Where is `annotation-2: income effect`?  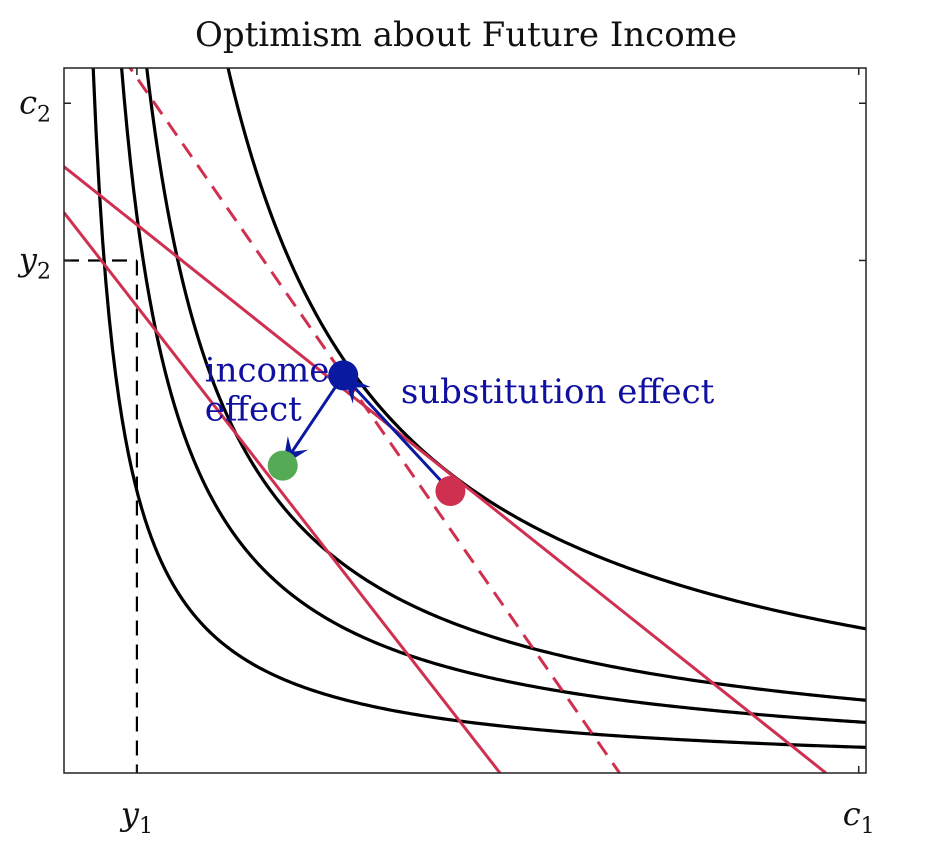 annotation-2: income effect is located at coordinates (267, 390).